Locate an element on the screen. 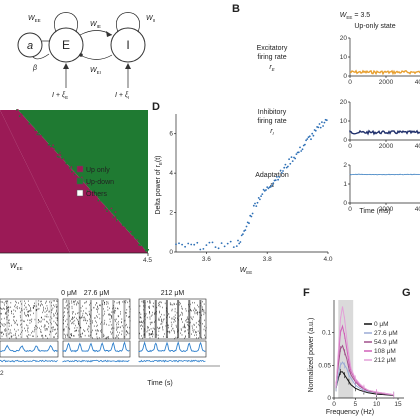 The height and width of the screenshot is (420, 420). ei-inhibitory-end is located at coordinates (81, 55).